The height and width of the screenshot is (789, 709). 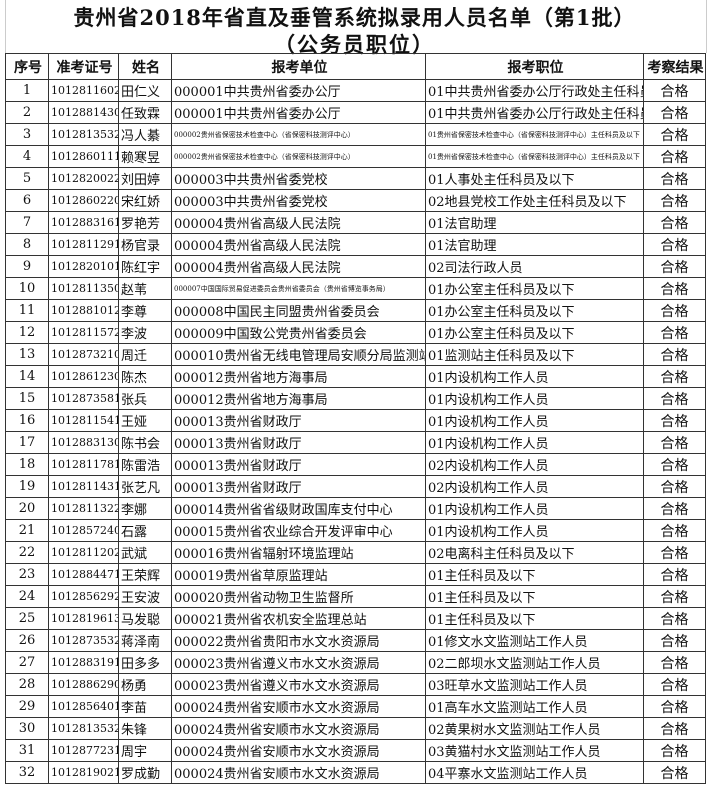 I want to click on row-number: 15, so click(x=27, y=398).